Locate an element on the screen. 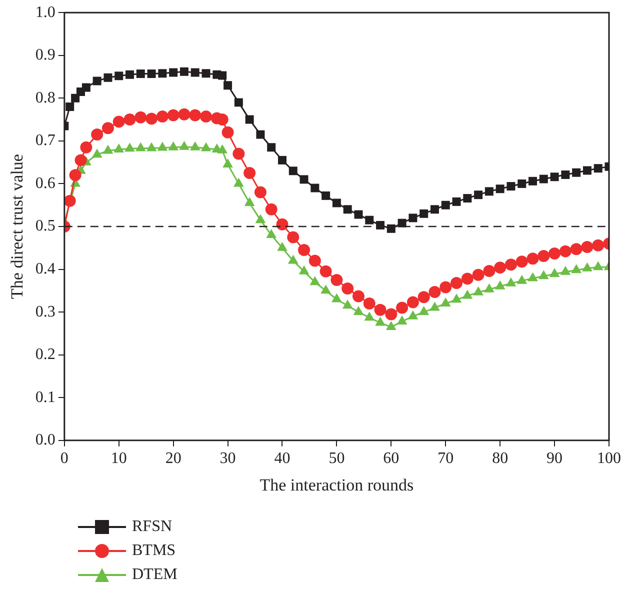 The height and width of the screenshot is (595, 637). y-tick-label: 0.7 is located at coordinates (45, 141).